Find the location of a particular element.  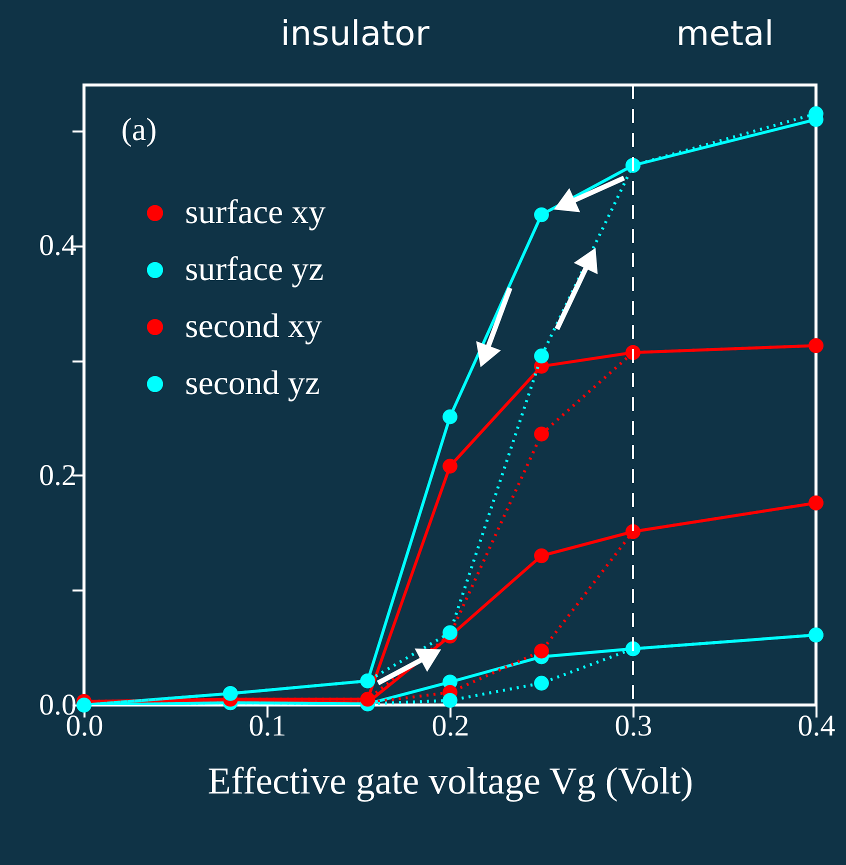

x-tick-label: 0.3 is located at coordinates (633, 726).